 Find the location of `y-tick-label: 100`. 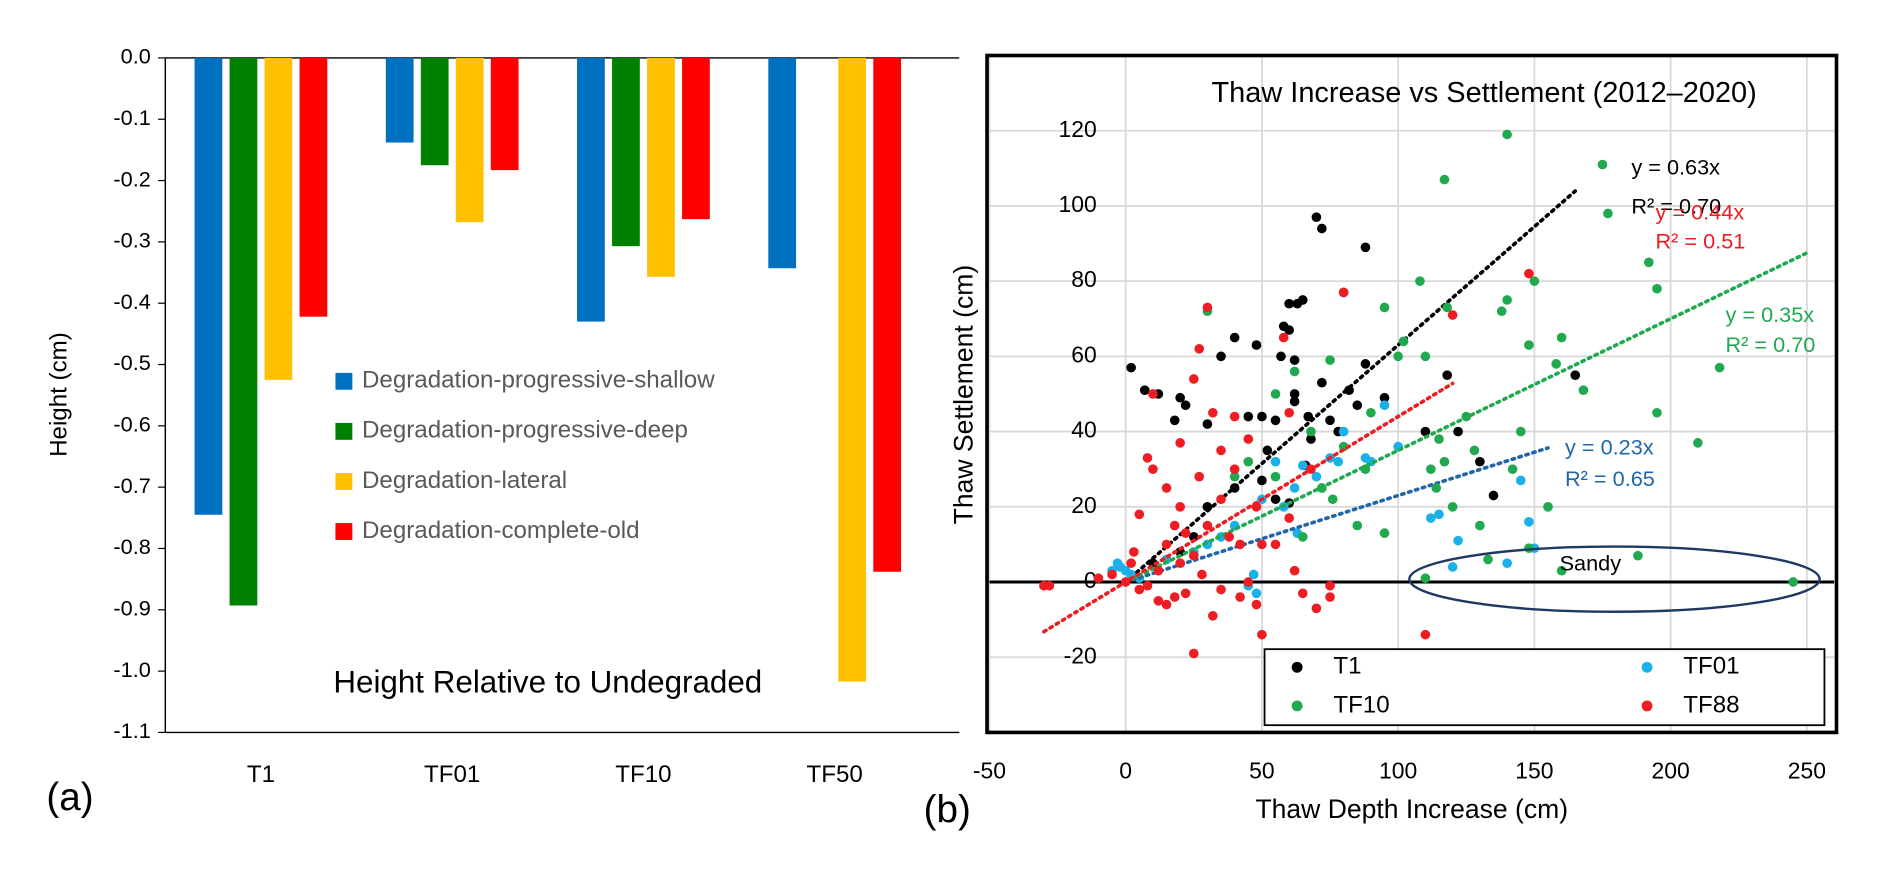

y-tick-label: 100 is located at coordinates (1077, 204).